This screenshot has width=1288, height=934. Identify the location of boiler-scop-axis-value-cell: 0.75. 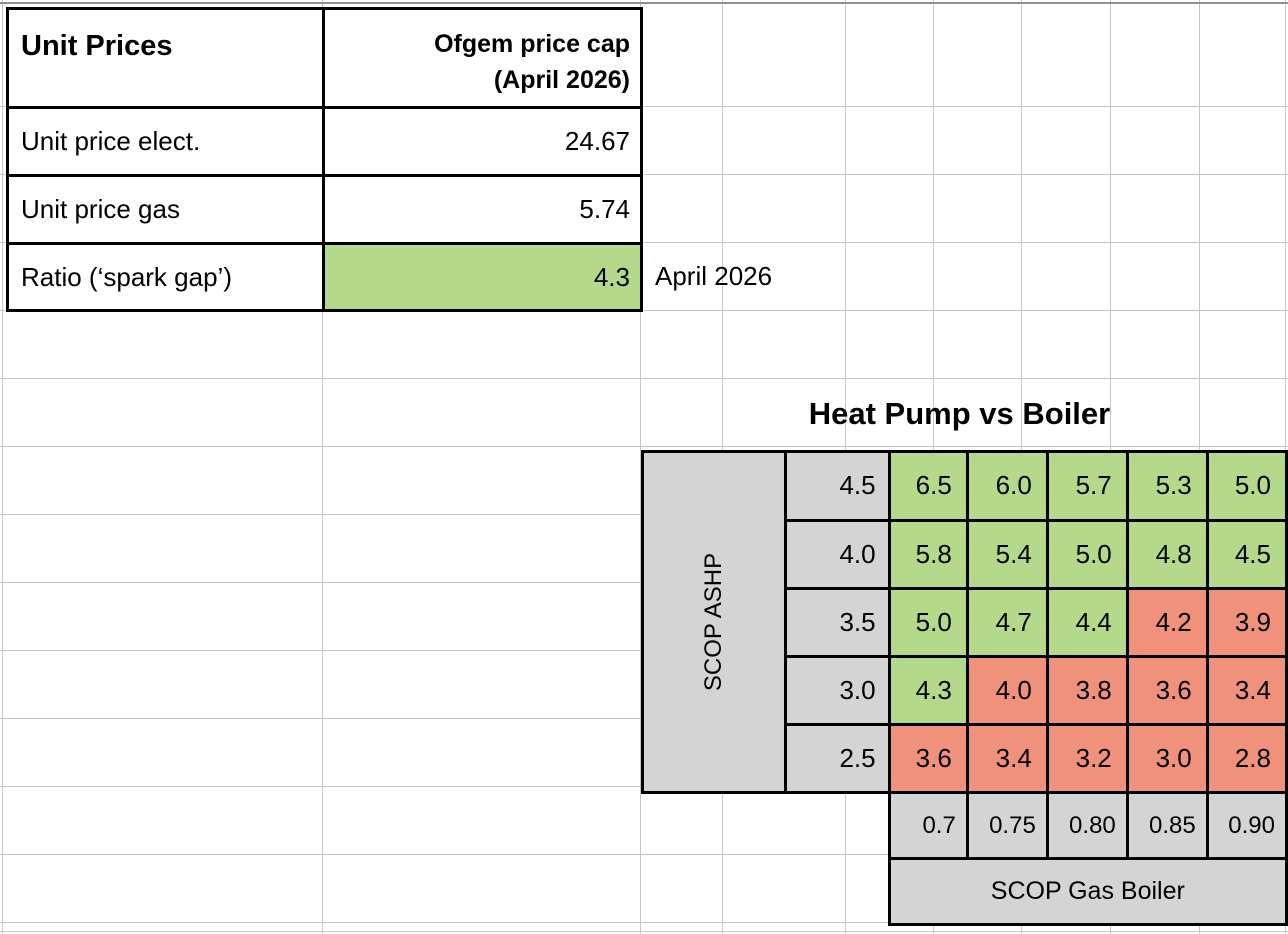
(1007, 825).